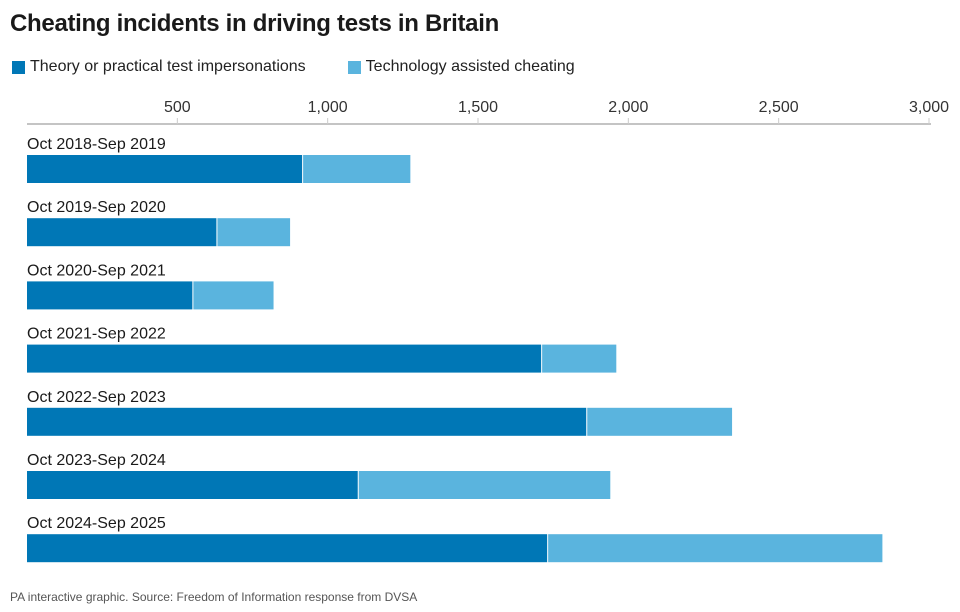 The height and width of the screenshot is (612, 960). I want to click on legend-label-technology: Technology assisted cheating, so click(470, 66).